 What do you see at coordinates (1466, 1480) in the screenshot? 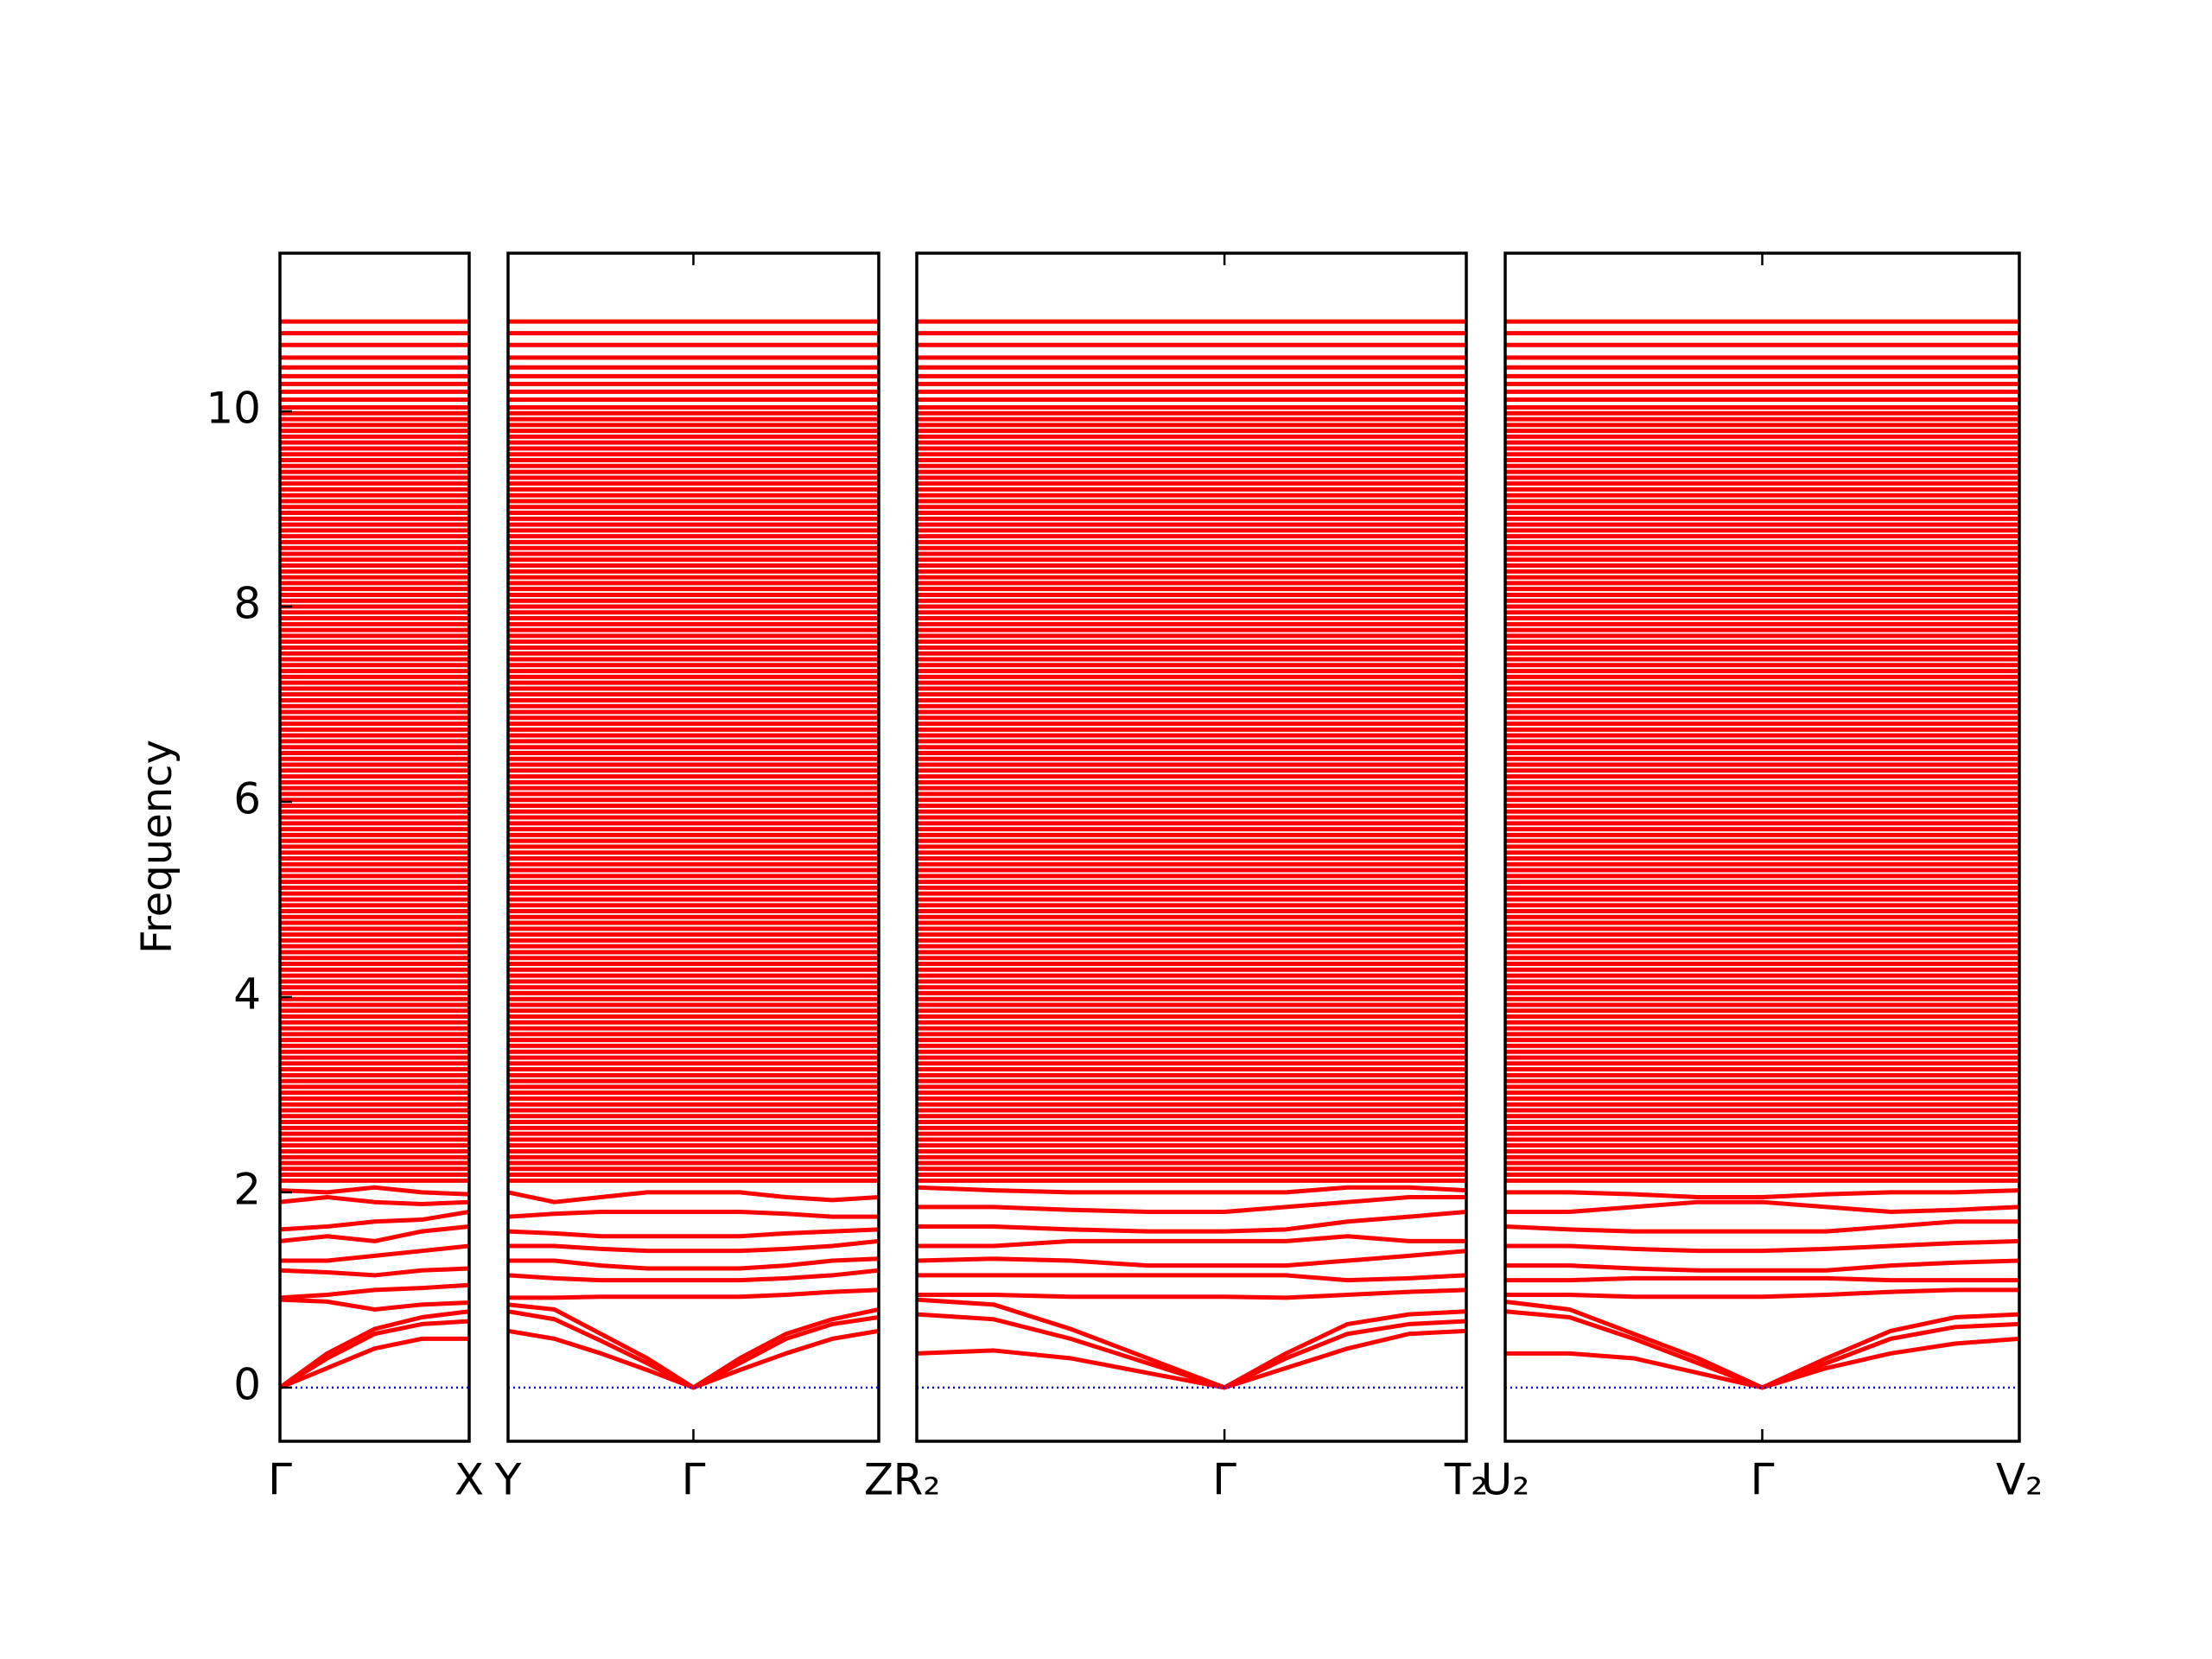
I see `x-tick-label: T₂` at bounding box center [1466, 1480].